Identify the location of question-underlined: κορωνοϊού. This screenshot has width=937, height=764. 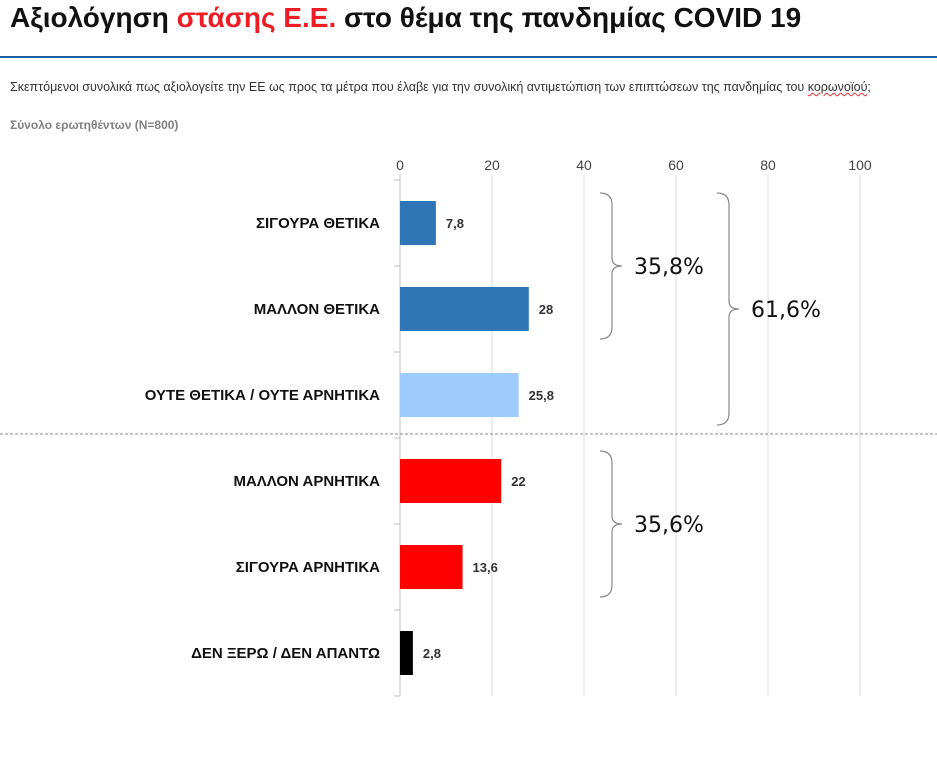
(837, 87).